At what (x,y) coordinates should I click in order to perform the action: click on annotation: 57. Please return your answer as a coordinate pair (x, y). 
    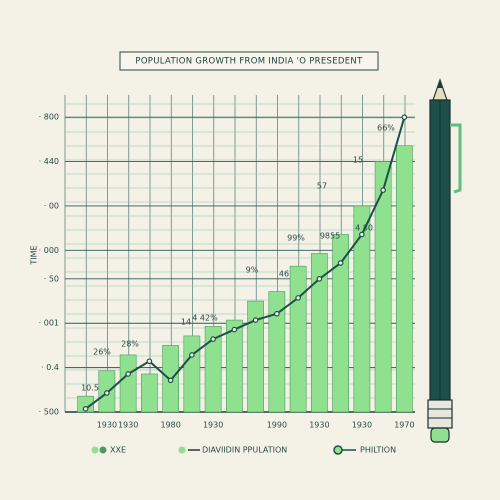
    Looking at the image, I should click on (322, 186).